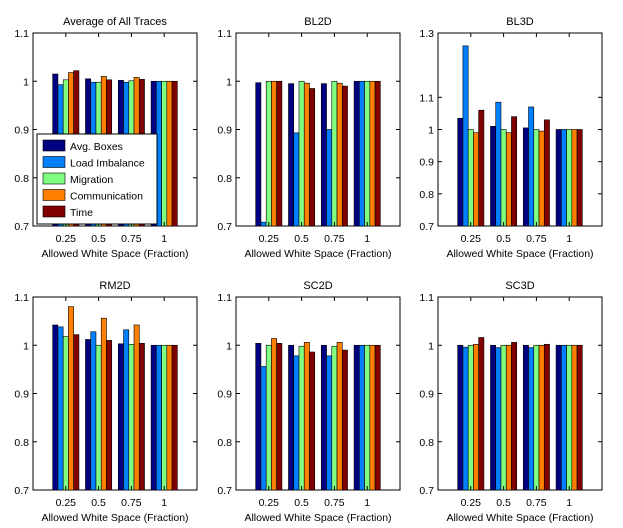 The height and width of the screenshot is (528, 623). What do you see at coordinates (318, 22) in the screenshot?
I see `chart-title: BL2D` at bounding box center [318, 22].